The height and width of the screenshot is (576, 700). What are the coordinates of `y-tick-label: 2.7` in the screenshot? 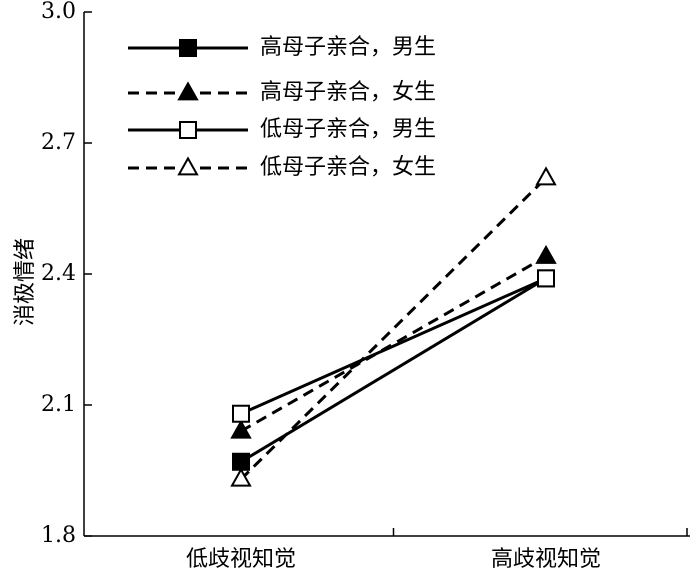 It's located at (58, 142).